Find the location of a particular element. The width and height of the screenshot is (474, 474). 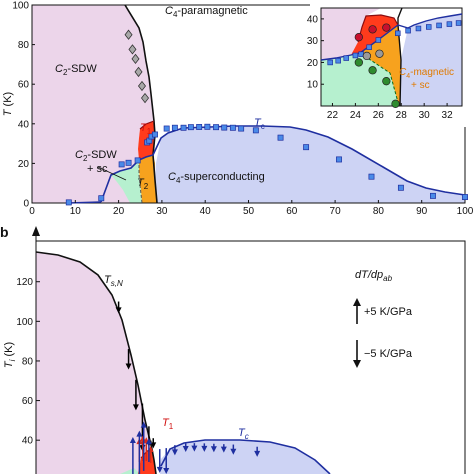

inset-x-tick-label: 24 is located at coordinates (356, 115).